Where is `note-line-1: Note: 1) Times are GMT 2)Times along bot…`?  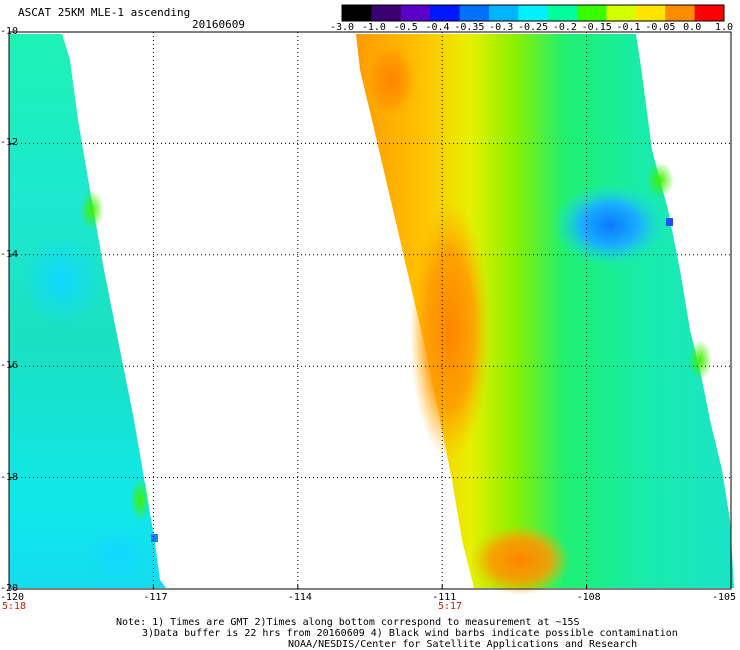
note-line-1: Note: 1) Times are GMT 2)Times along bot… is located at coordinates (348, 622).